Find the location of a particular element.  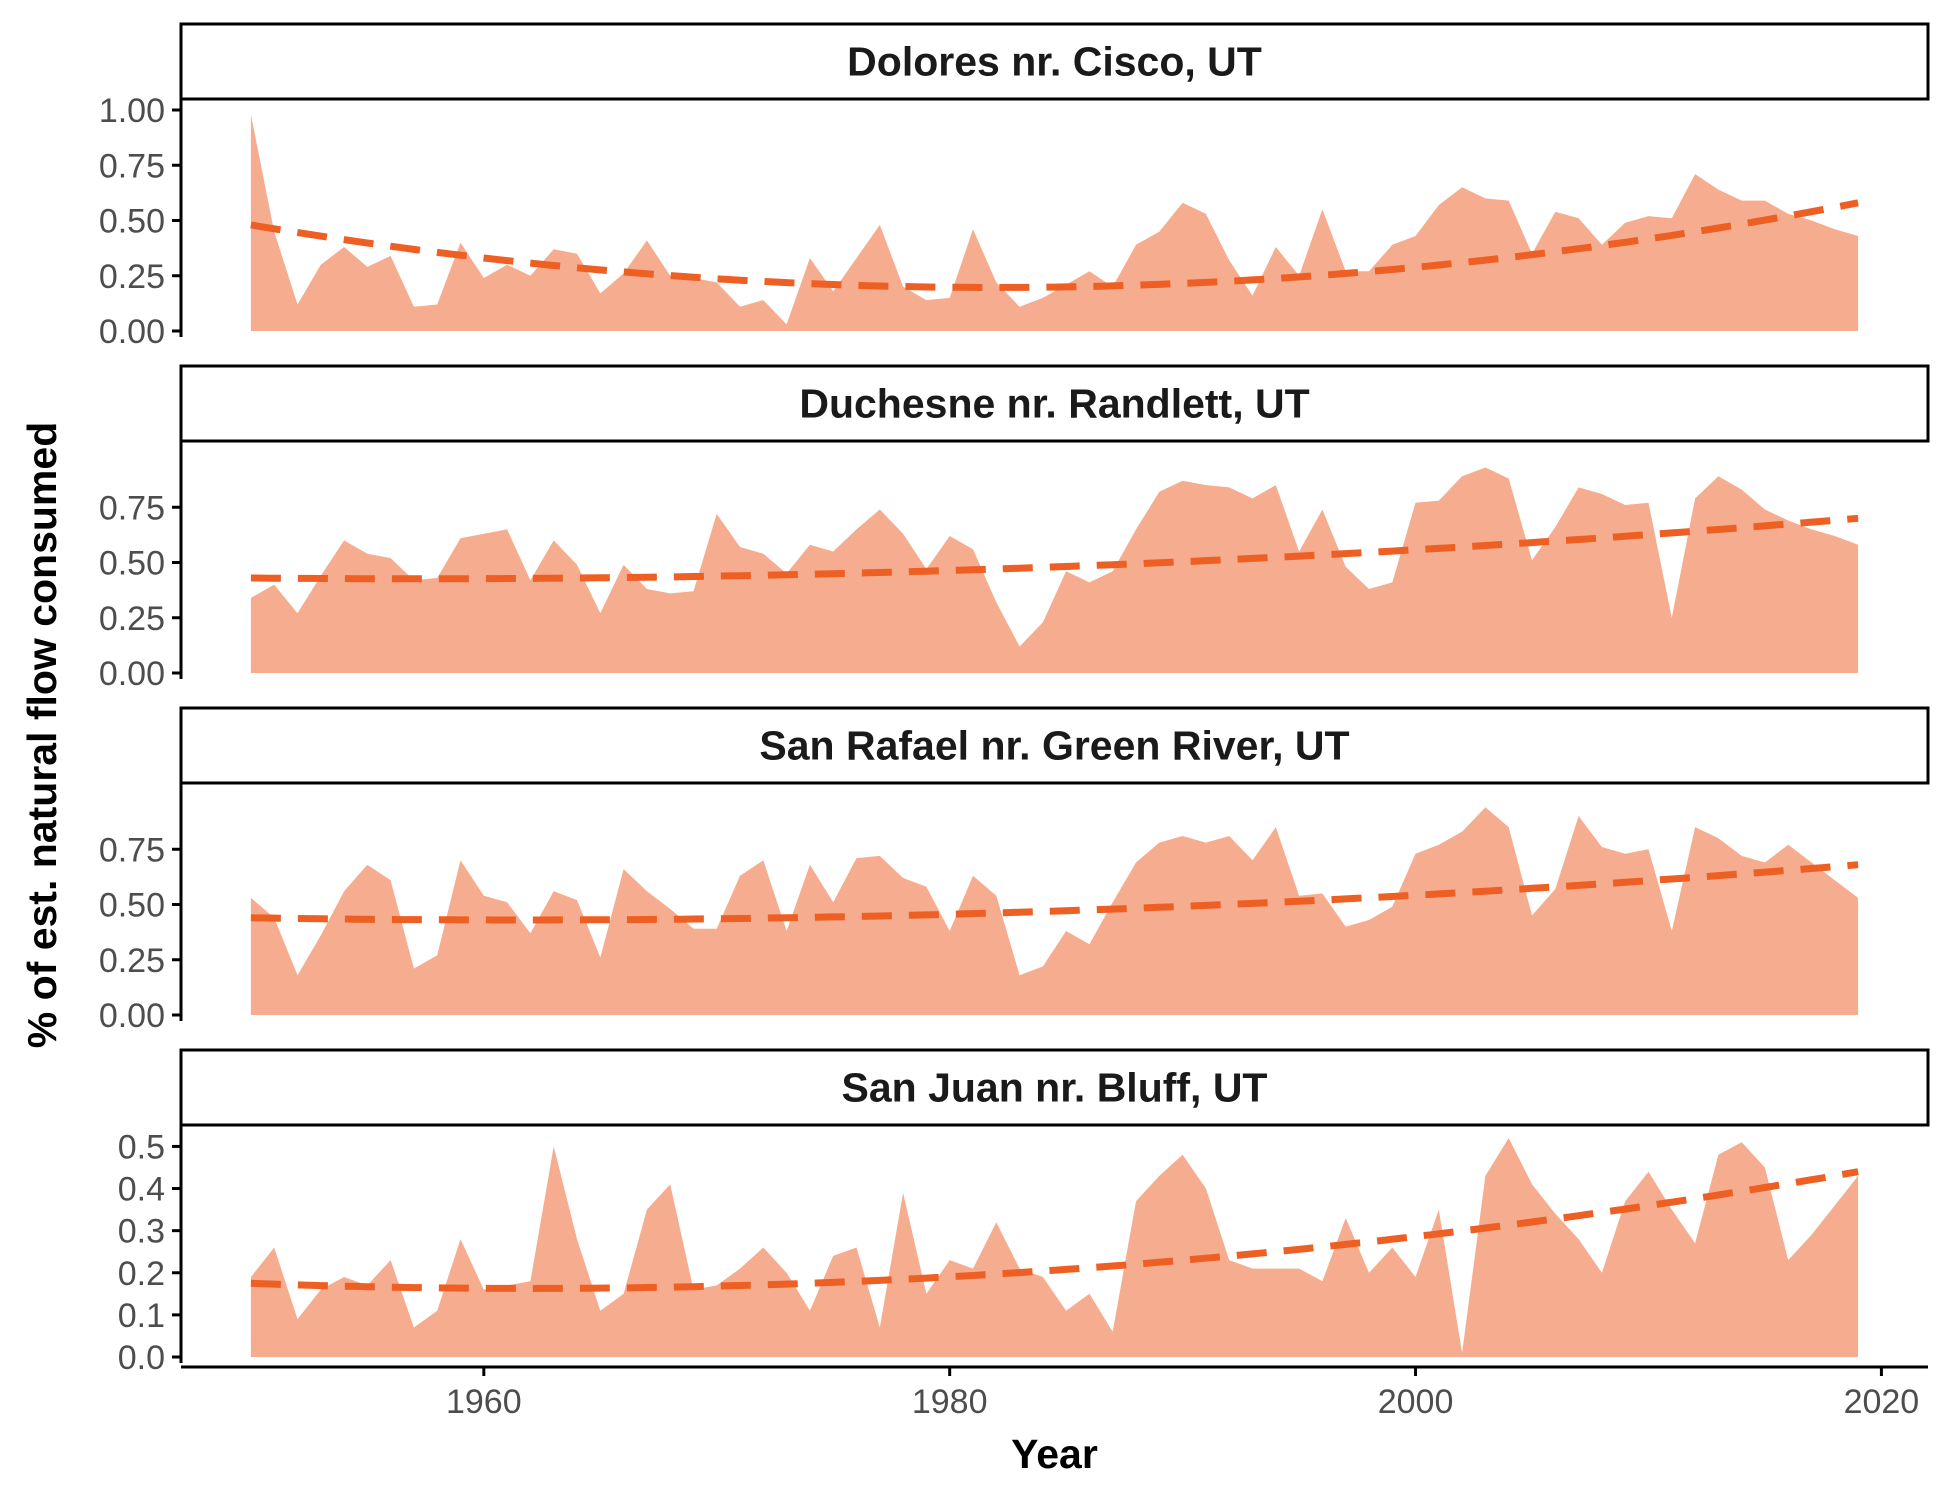

y-axis-title: % of est. natural flow consumed is located at coordinates (42, 735).